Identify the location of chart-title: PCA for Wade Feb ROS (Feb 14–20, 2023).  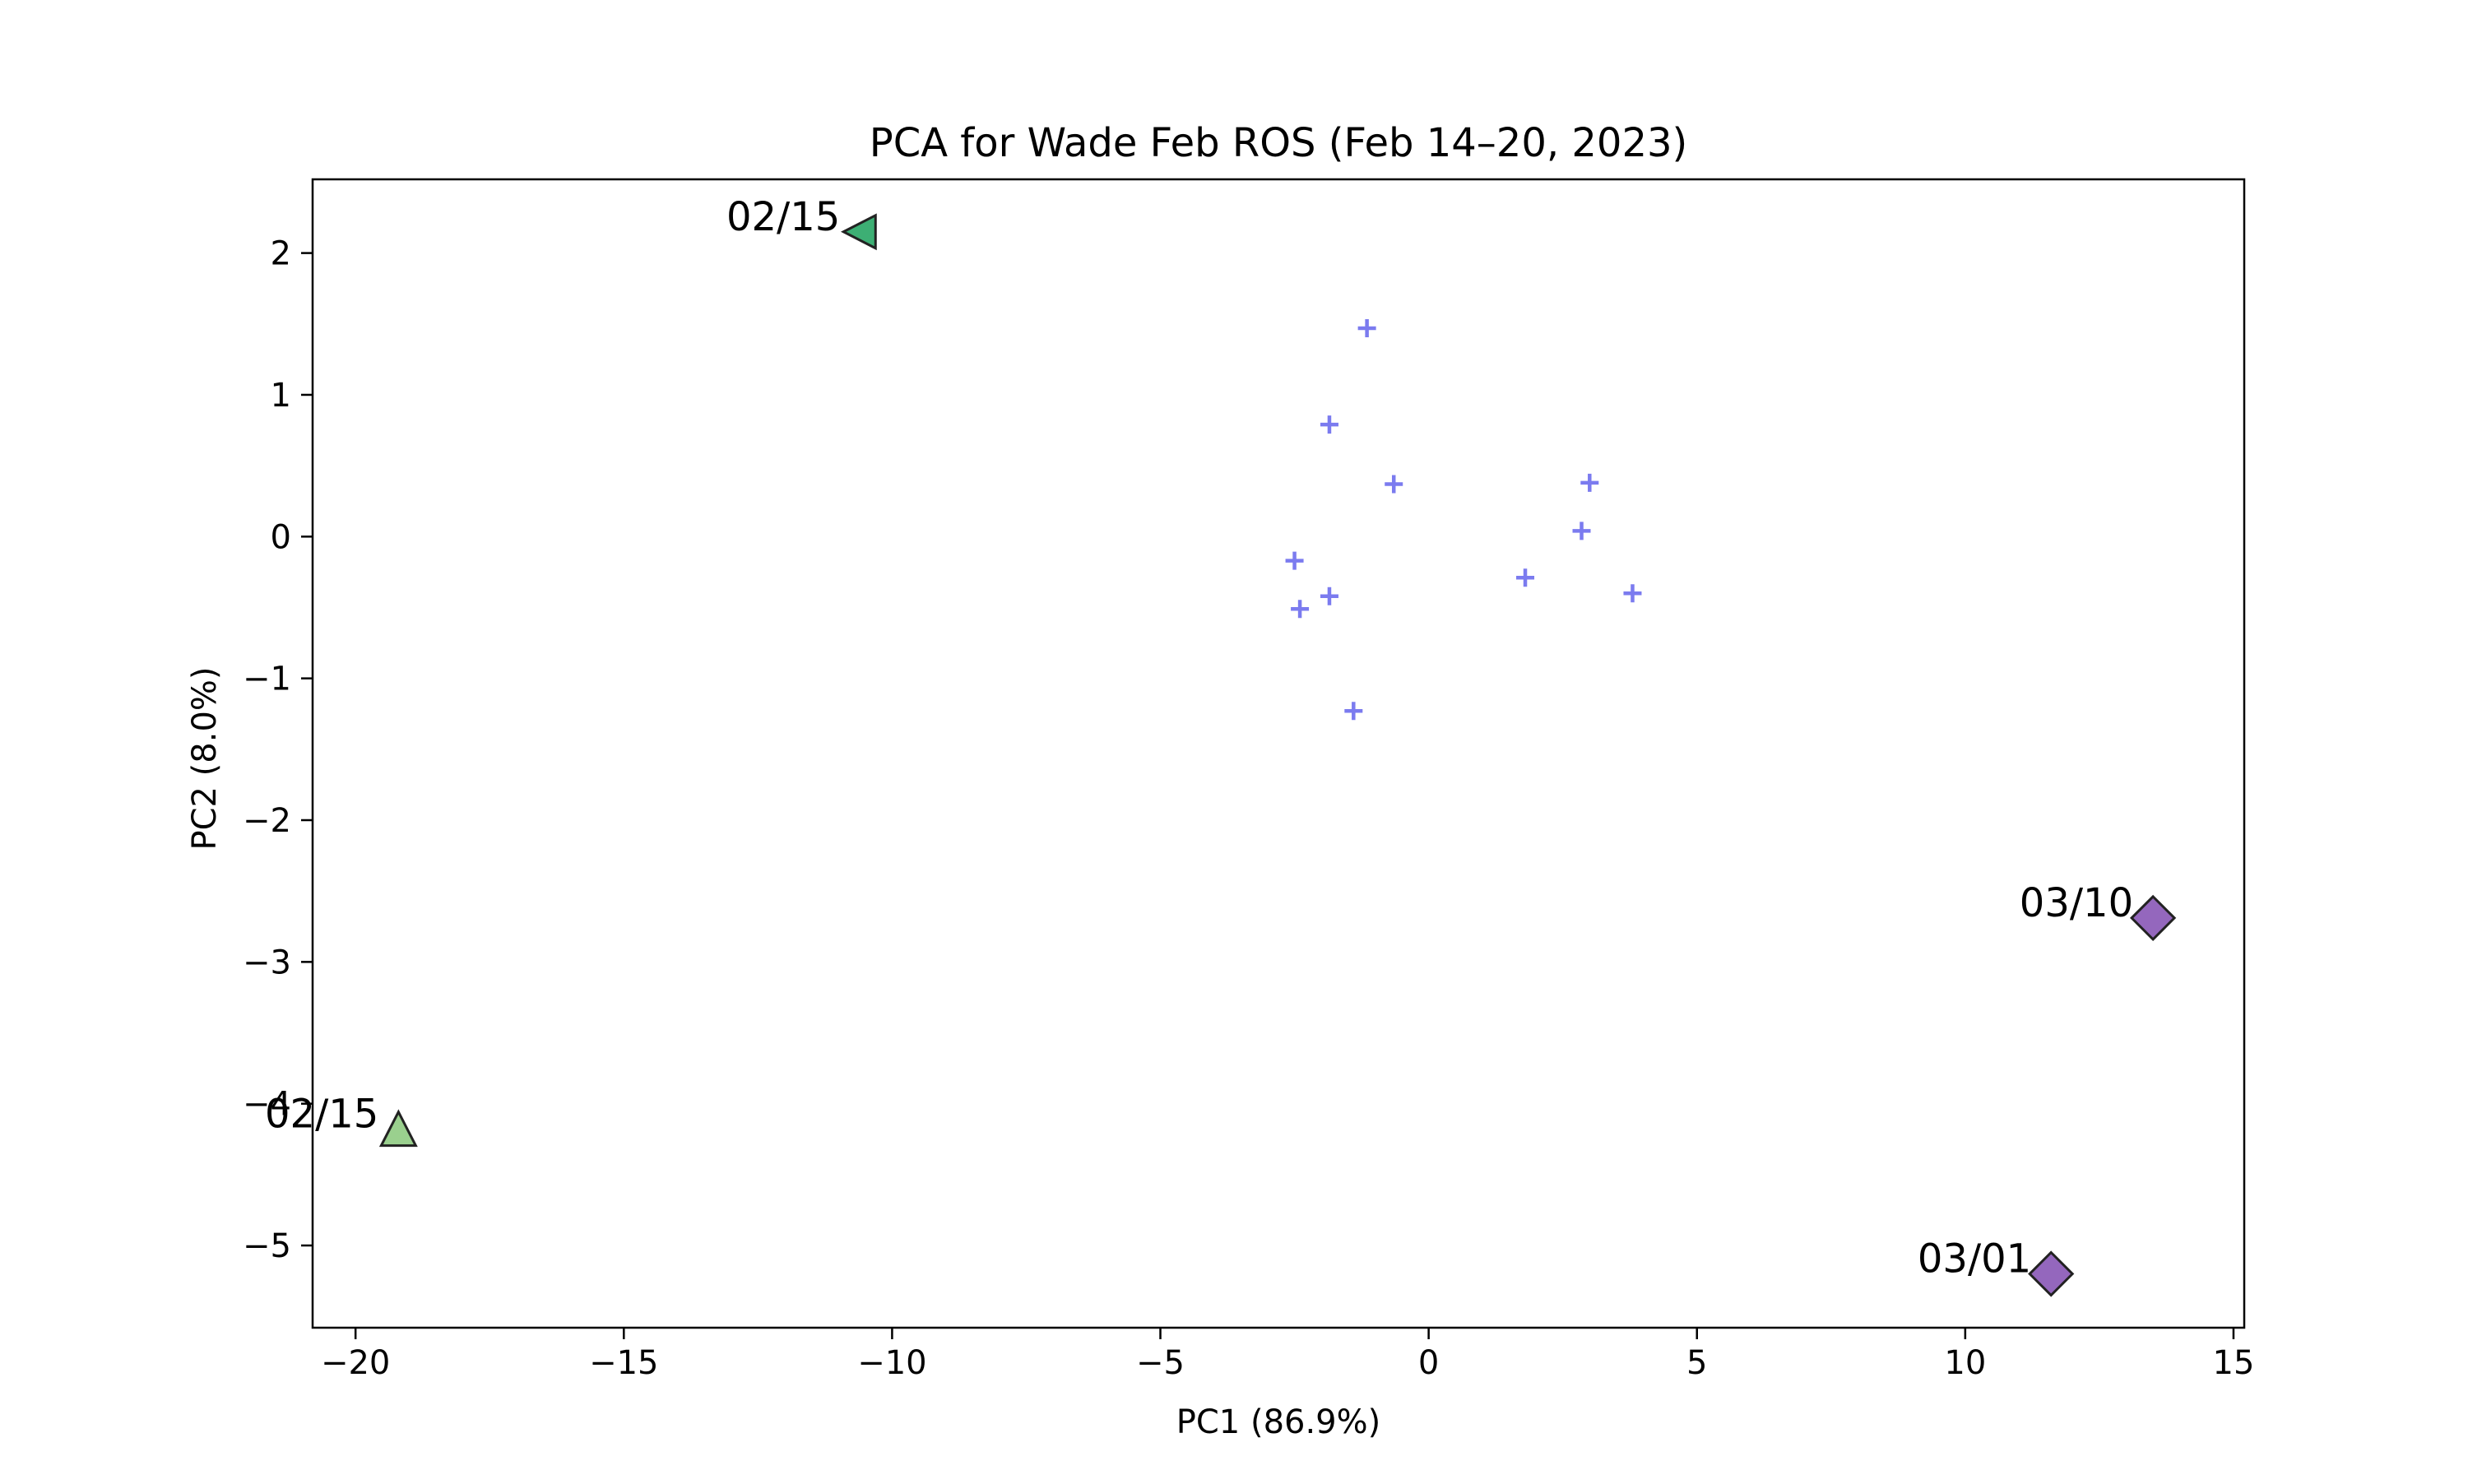
(1279, 143).